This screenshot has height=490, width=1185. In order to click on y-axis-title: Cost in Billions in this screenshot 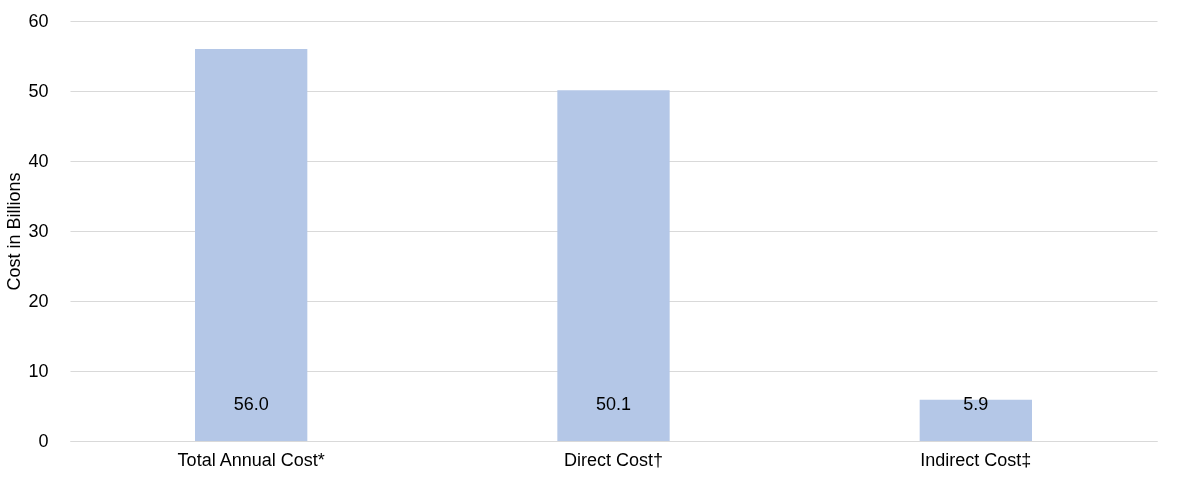, I will do `click(14, 231)`.